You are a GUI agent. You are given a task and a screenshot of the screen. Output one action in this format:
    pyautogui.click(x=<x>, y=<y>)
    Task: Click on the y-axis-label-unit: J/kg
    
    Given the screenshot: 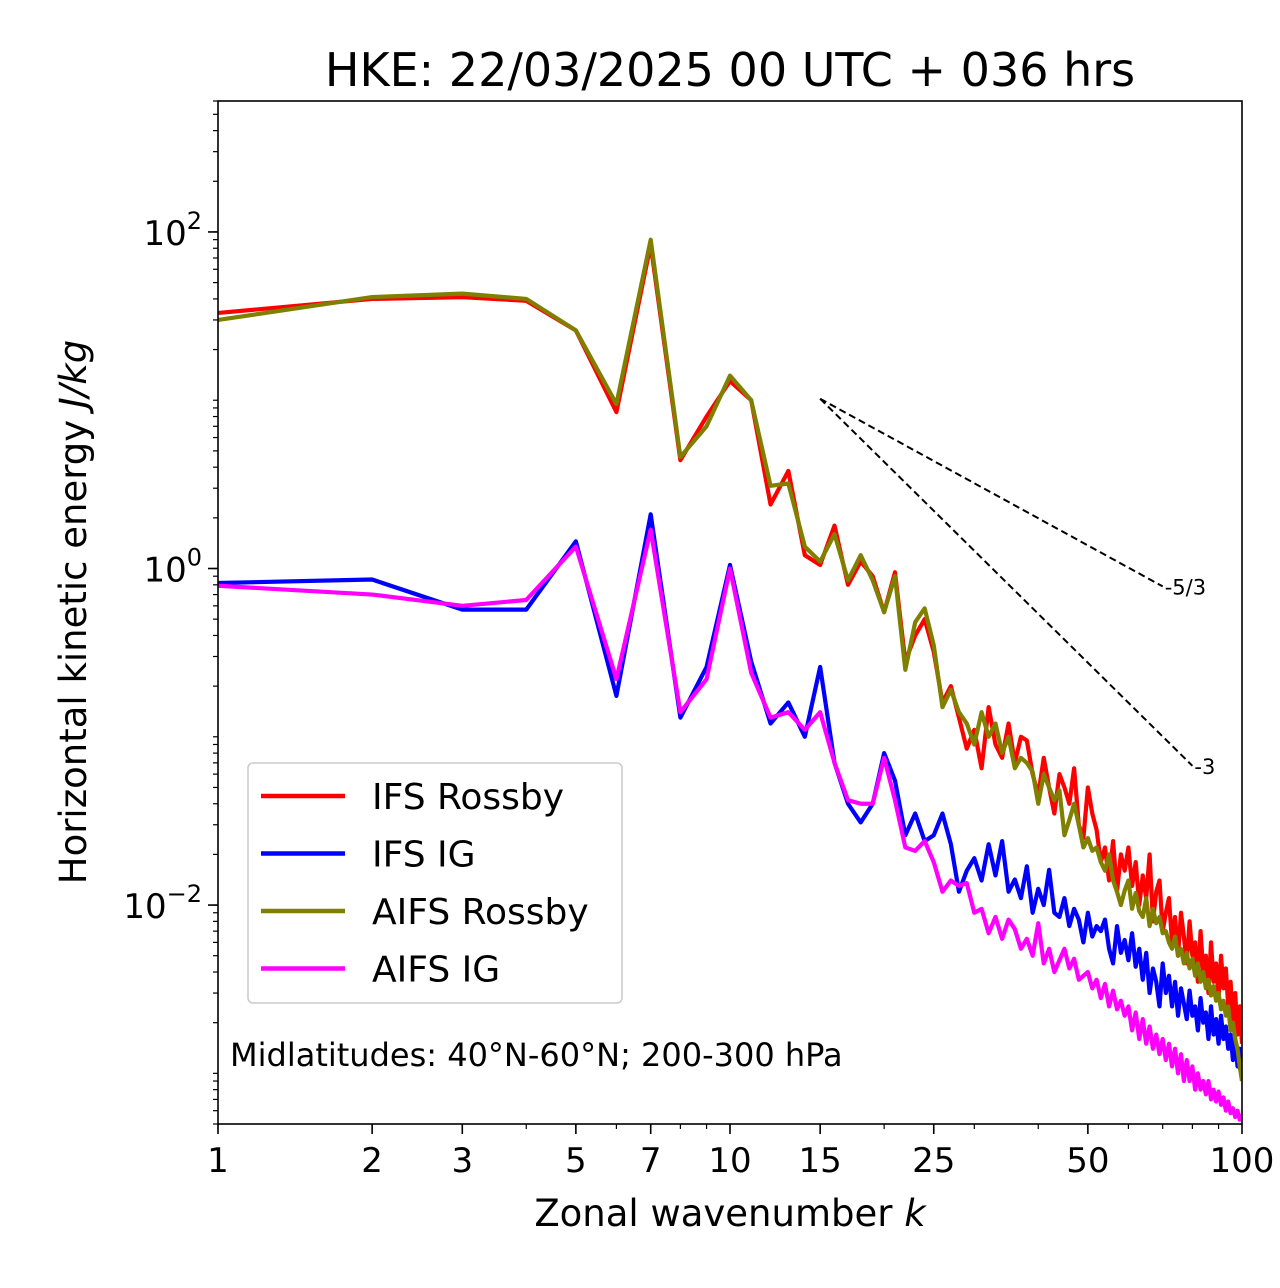 What is the action you would take?
    pyautogui.click(x=73, y=377)
    